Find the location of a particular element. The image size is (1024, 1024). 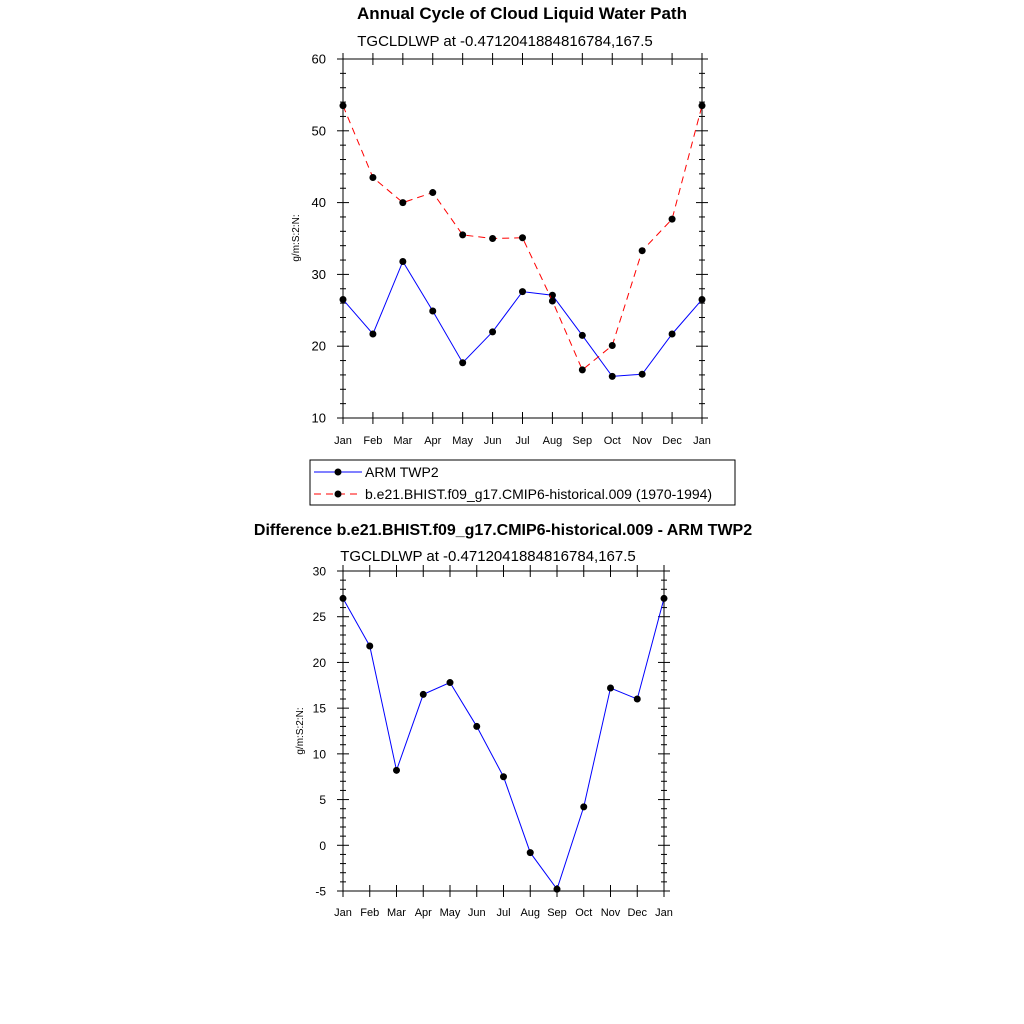

bottom-xtick-label: May is located at coordinates (450, 913).